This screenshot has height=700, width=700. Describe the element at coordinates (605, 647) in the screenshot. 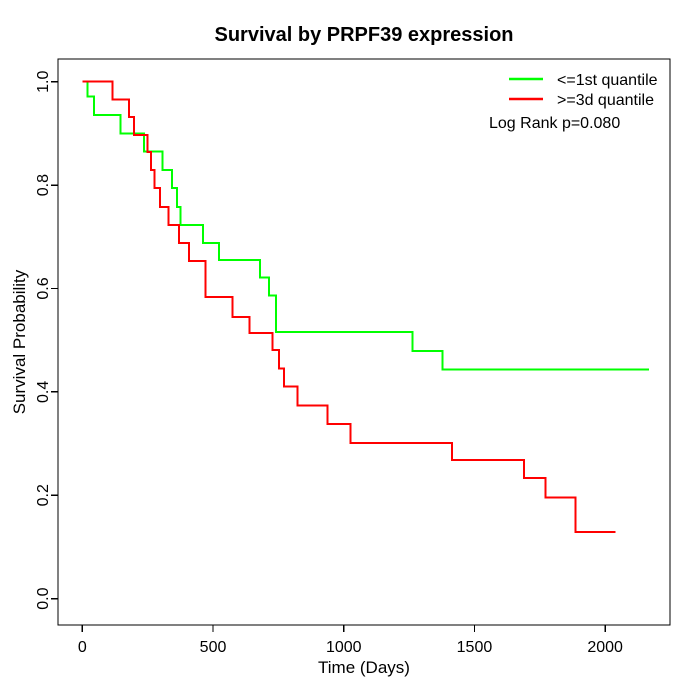

I see `x-tick-label: 2000` at that location.